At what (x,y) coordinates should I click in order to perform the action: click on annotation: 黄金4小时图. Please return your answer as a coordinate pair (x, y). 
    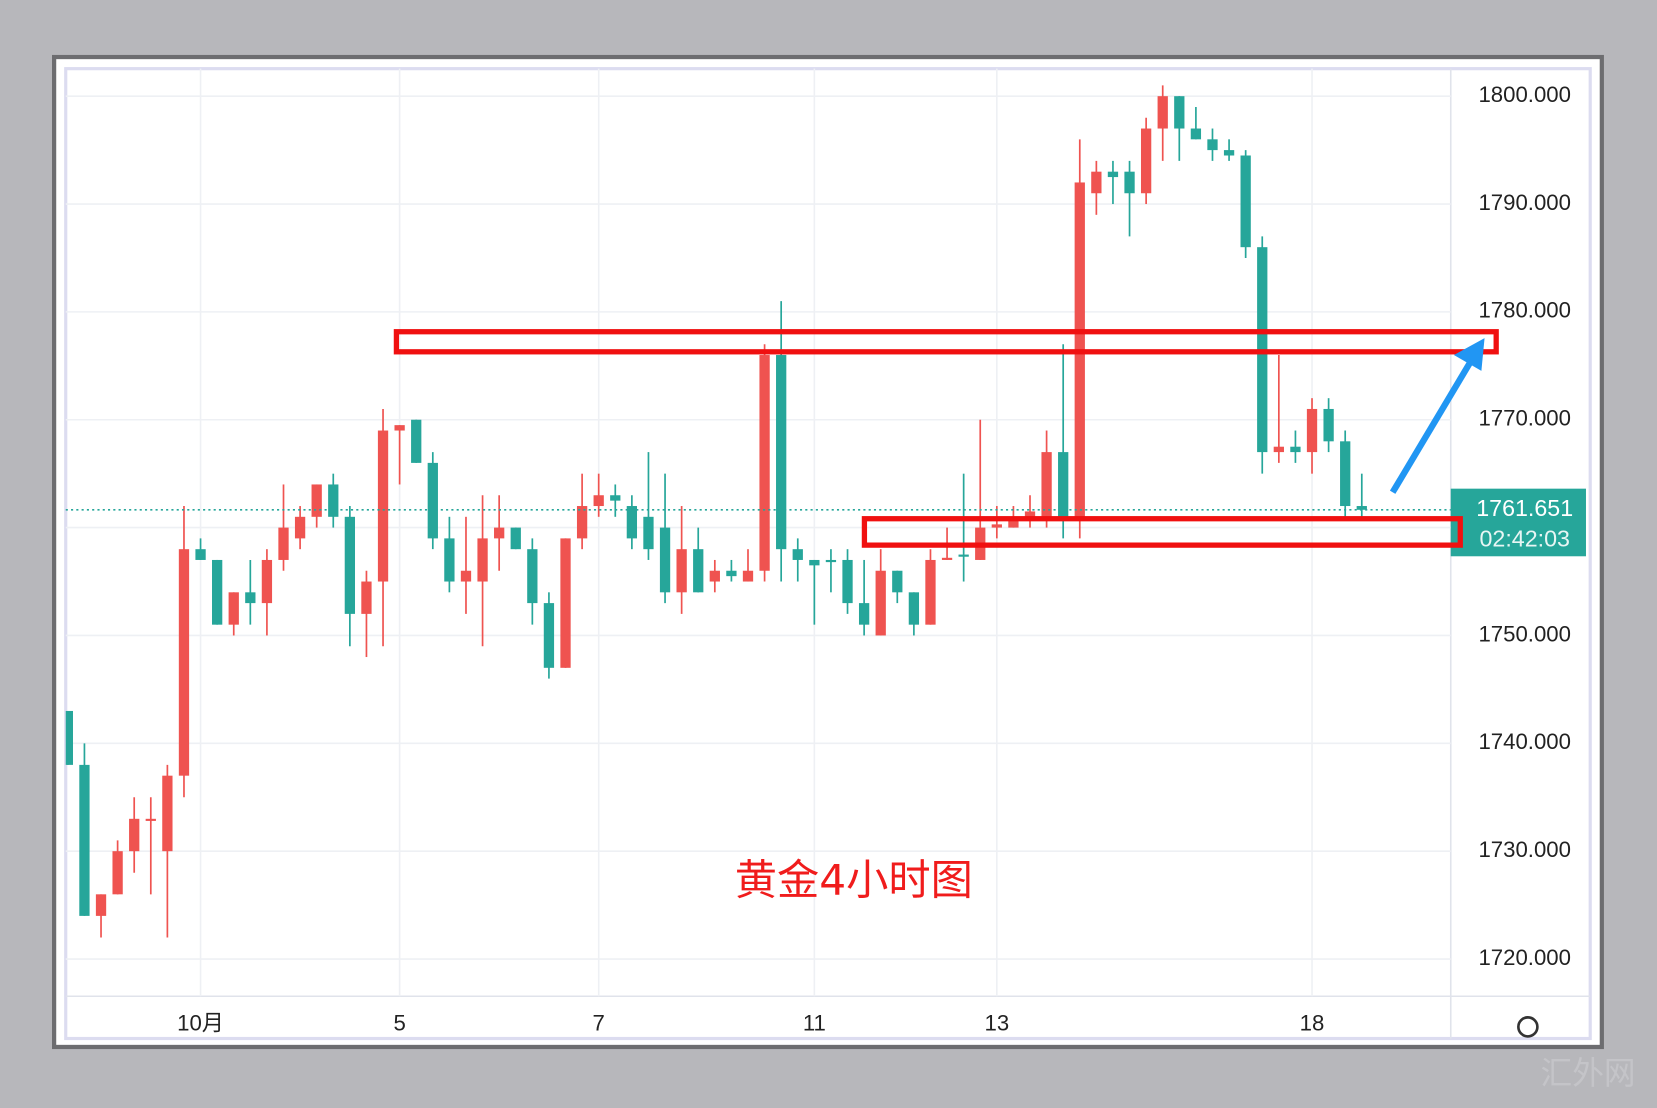
    Looking at the image, I should click on (854, 880).